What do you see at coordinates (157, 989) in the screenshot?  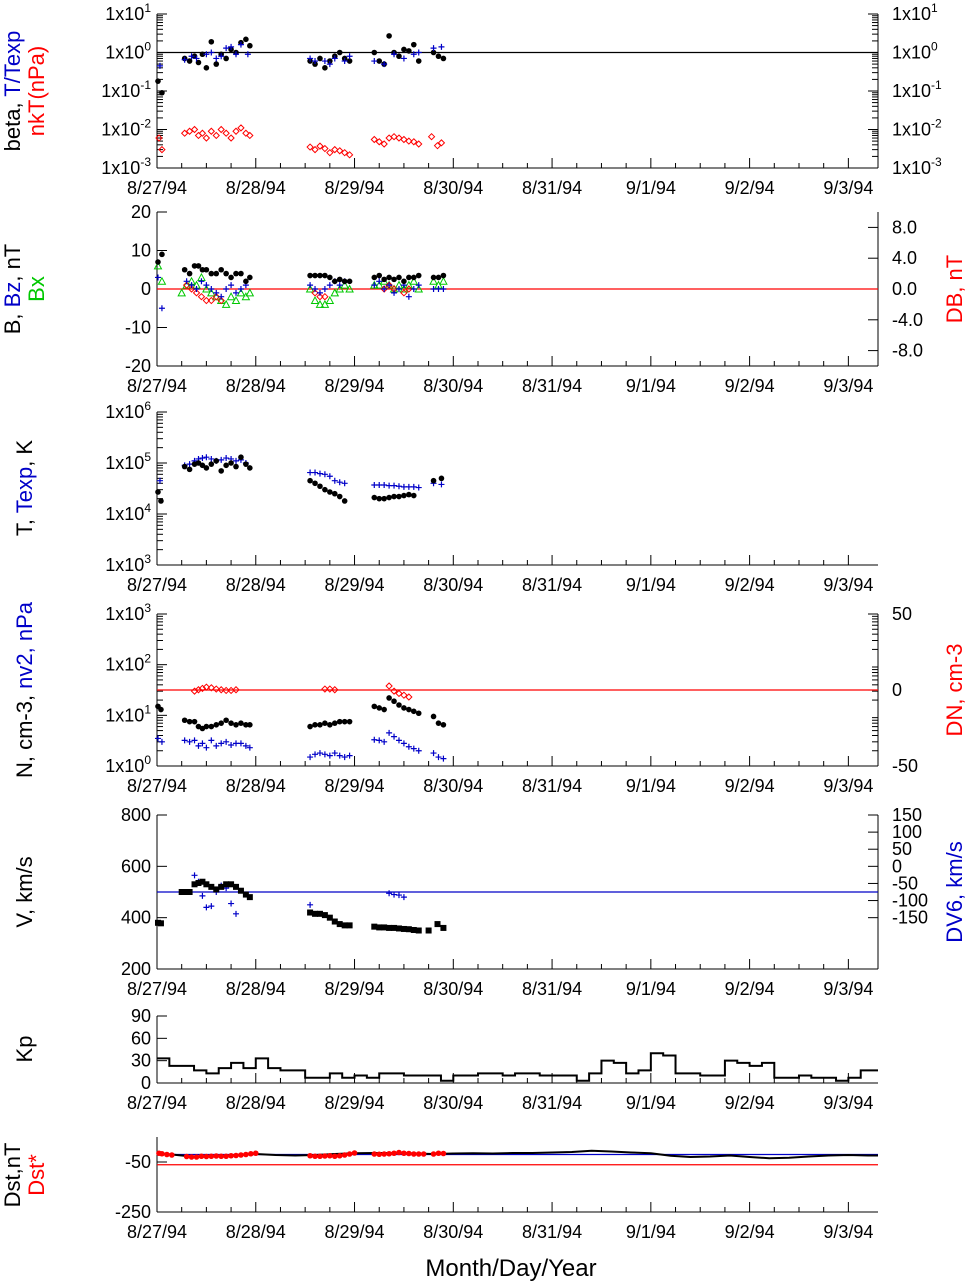 I see `x-tick-label: 8/27/94` at bounding box center [157, 989].